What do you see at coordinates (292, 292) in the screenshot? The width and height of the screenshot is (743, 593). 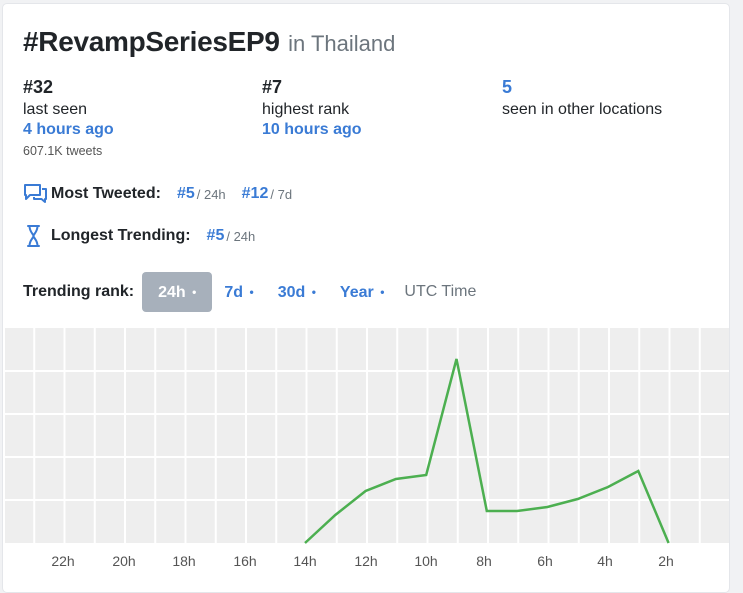 I see `tab-30d-label: 30d` at bounding box center [292, 292].